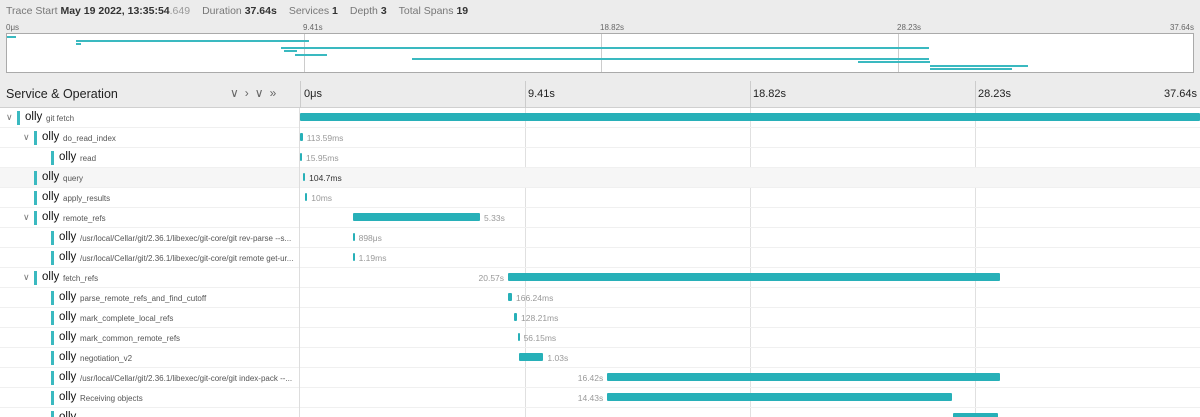 This screenshot has width=1200, height=417. I want to click on depth-label: Depth, so click(363, 11).